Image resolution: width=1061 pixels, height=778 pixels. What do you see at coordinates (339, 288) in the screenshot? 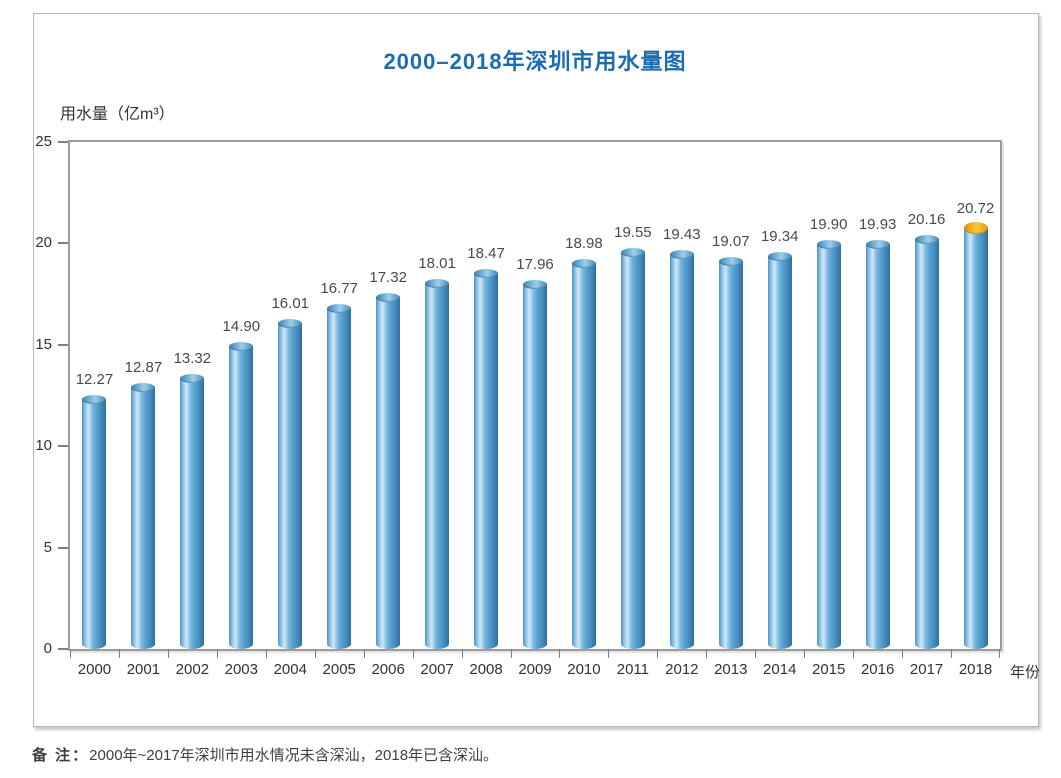
I see `bar-value-label: 16.77` at bounding box center [339, 288].